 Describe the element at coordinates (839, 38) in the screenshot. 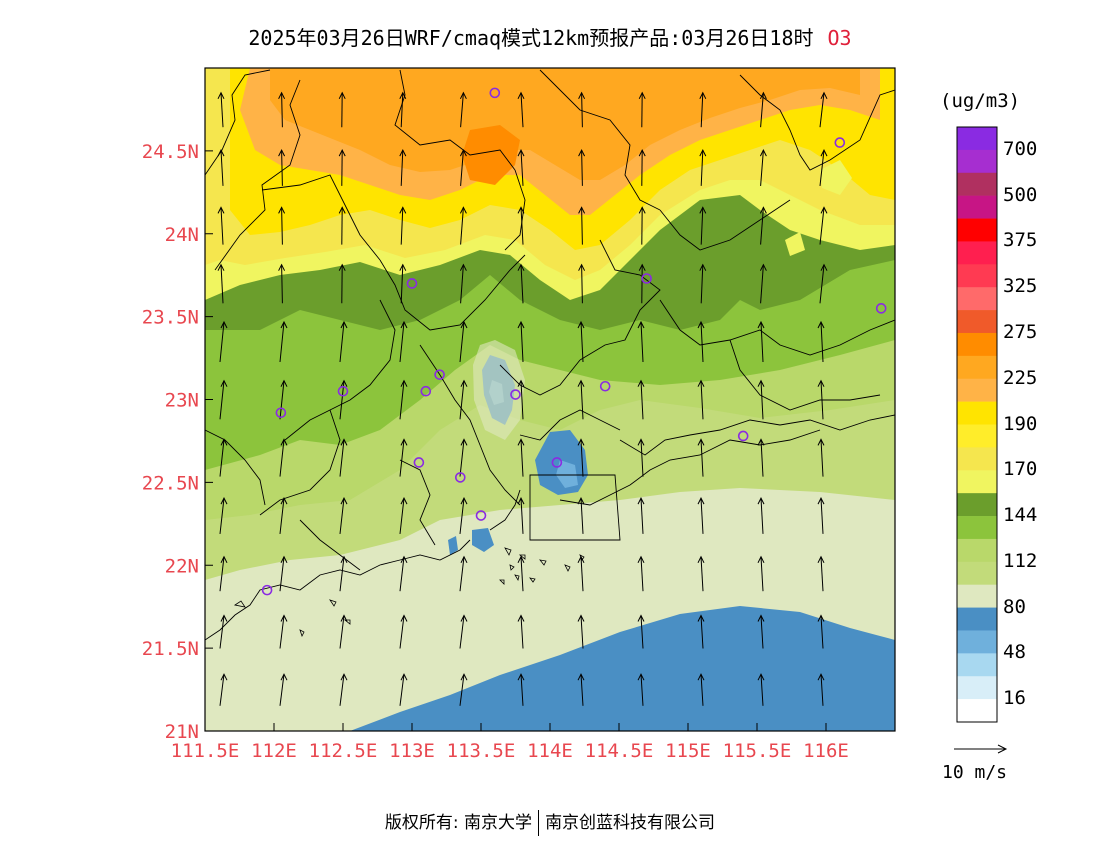

I see `title-species: O3` at that location.